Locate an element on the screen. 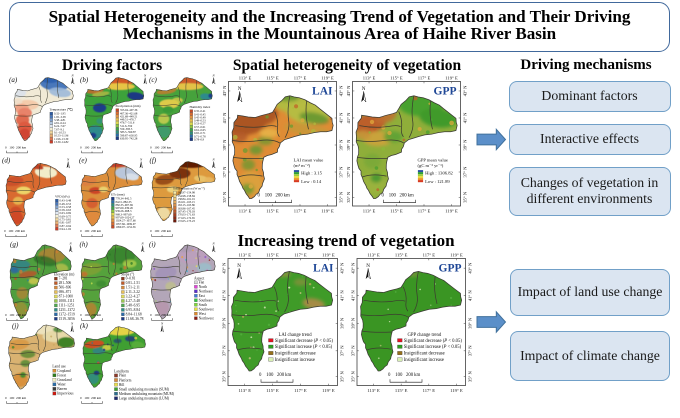  svg-text: High : 3.15 is located at coordinates (312, 172).